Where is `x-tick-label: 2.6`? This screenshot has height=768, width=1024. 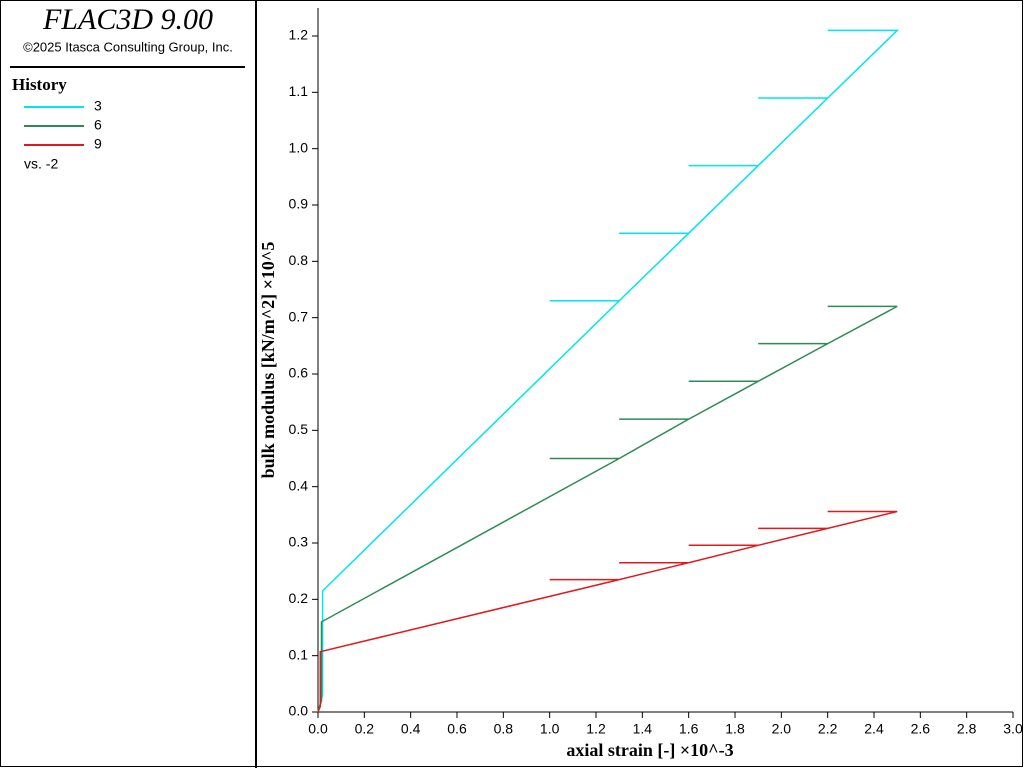
x-tick-label: 2.6 is located at coordinates (921, 729).